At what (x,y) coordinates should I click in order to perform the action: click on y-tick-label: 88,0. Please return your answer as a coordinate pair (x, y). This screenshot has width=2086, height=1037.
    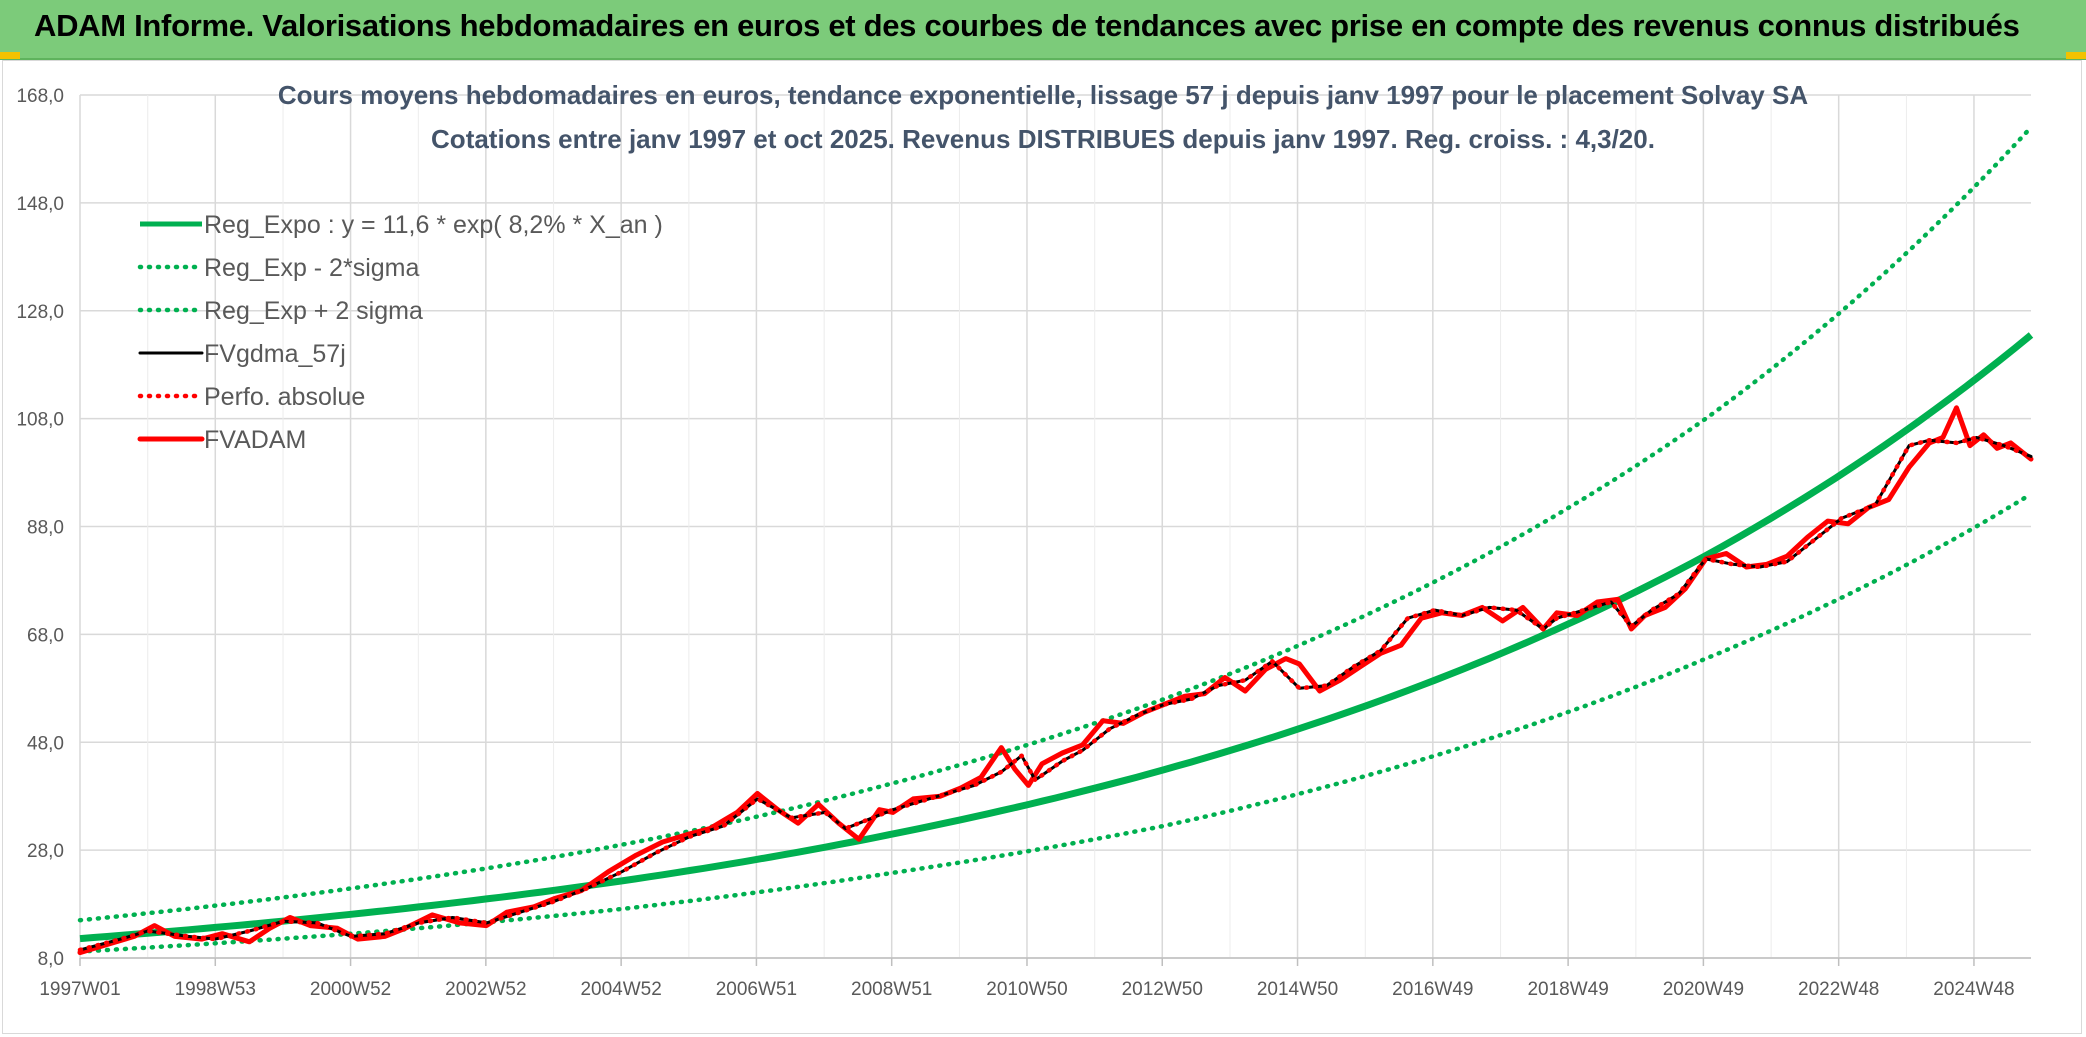
    Looking at the image, I should click on (45, 528).